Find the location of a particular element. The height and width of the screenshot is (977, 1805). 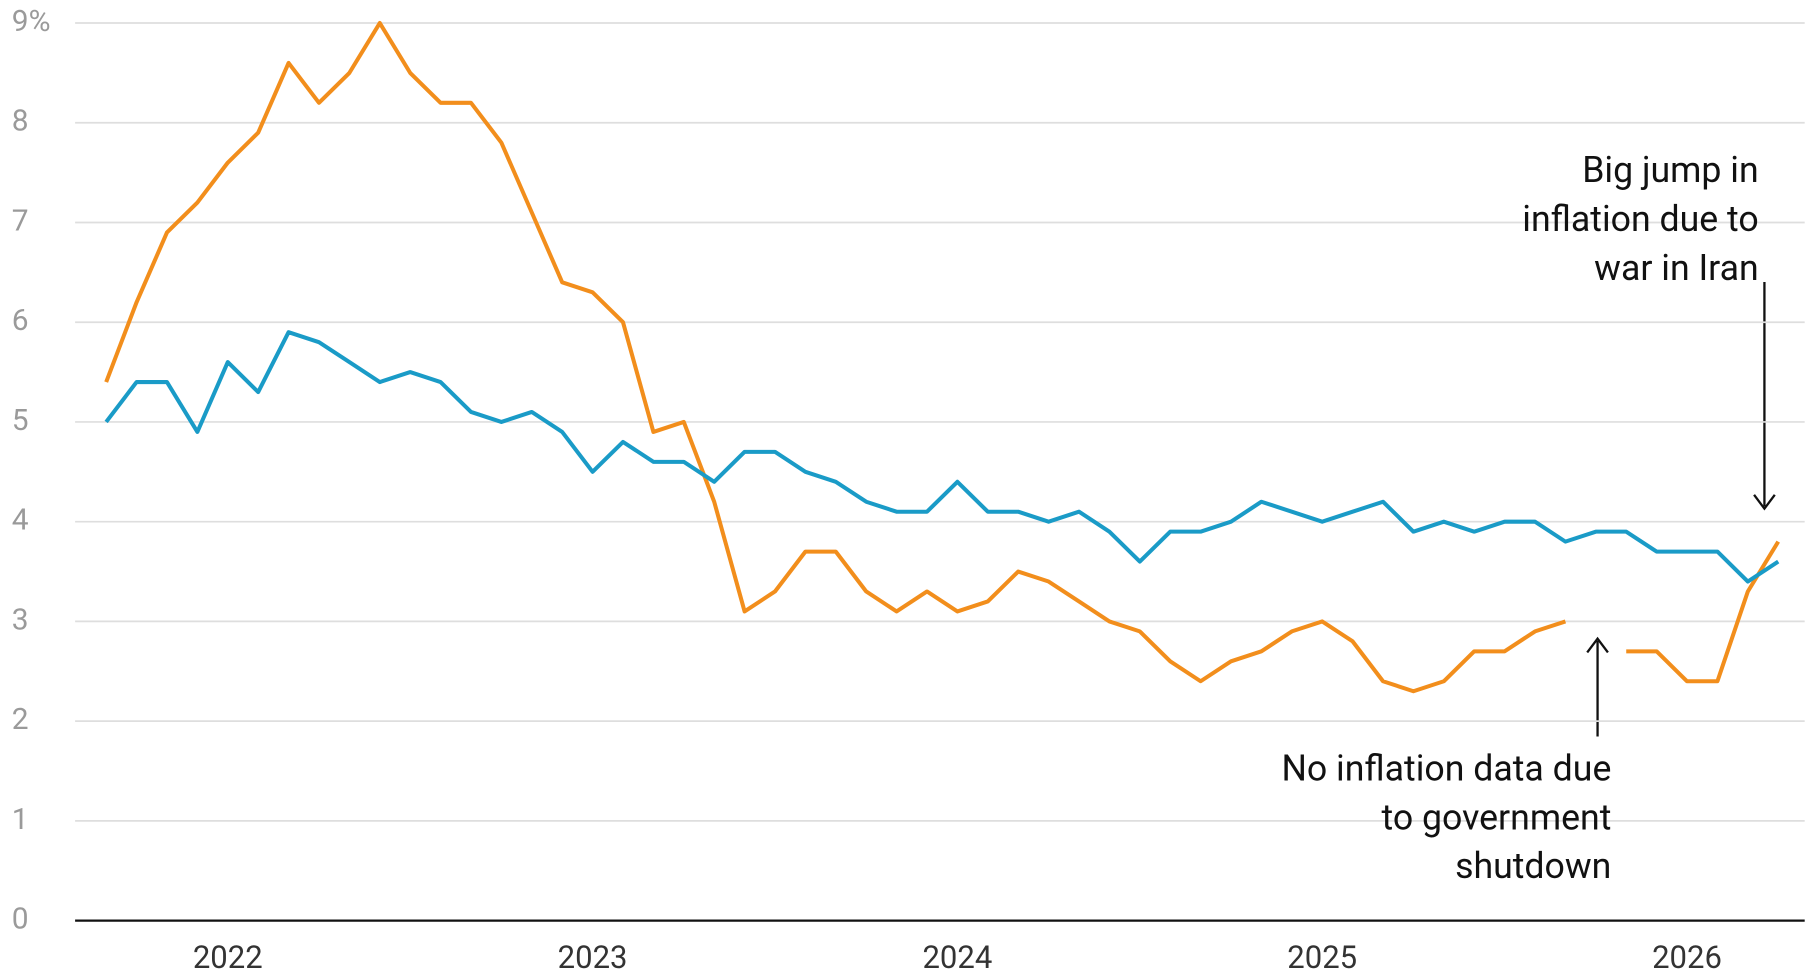

annotation: war in Iran is located at coordinates (1676, 268).